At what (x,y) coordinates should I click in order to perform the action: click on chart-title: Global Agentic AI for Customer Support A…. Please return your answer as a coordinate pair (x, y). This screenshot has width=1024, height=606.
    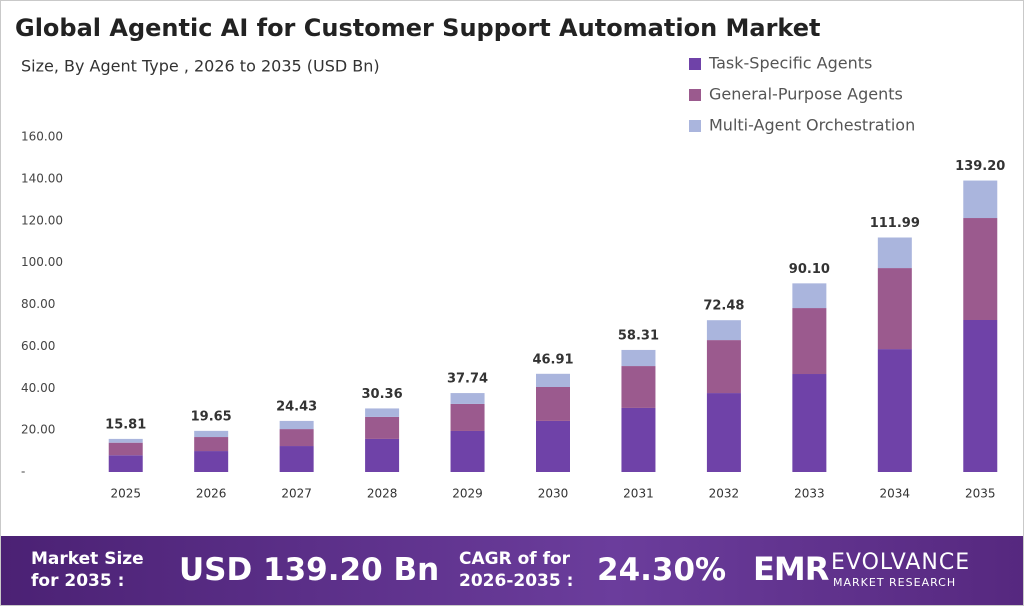
    Looking at the image, I should click on (418, 28).